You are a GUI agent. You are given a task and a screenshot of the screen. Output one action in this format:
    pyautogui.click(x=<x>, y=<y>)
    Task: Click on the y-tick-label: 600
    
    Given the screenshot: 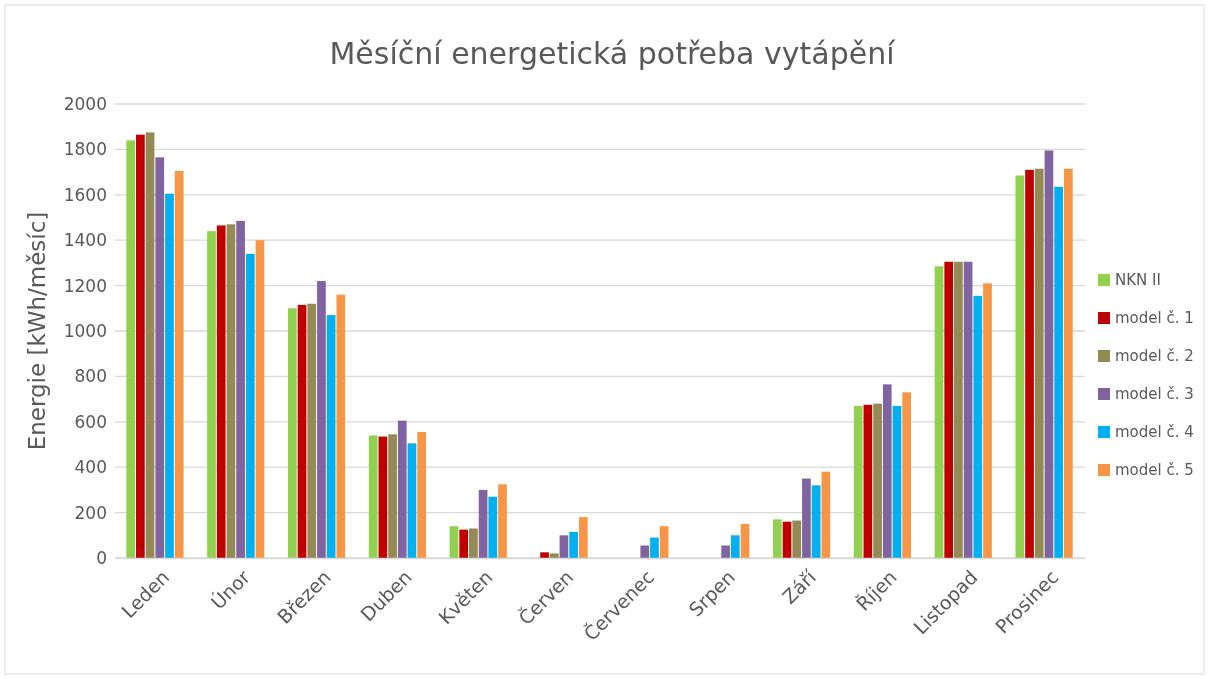 What is the action you would take?
    pyautogui.click(x=90, y=421)
    